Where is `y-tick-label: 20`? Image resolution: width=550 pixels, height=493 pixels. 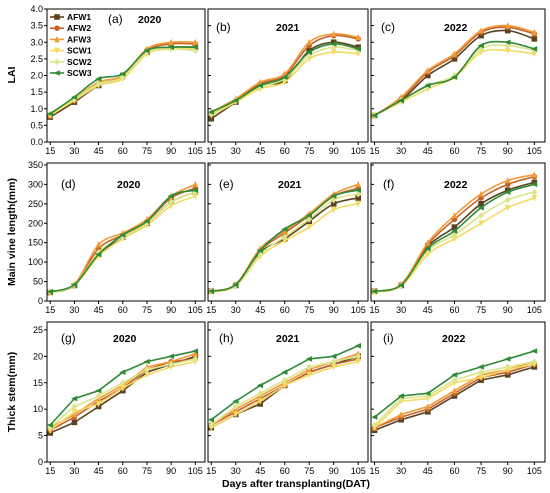 y-tick-label: 20 is located at coordinates (38, 356).